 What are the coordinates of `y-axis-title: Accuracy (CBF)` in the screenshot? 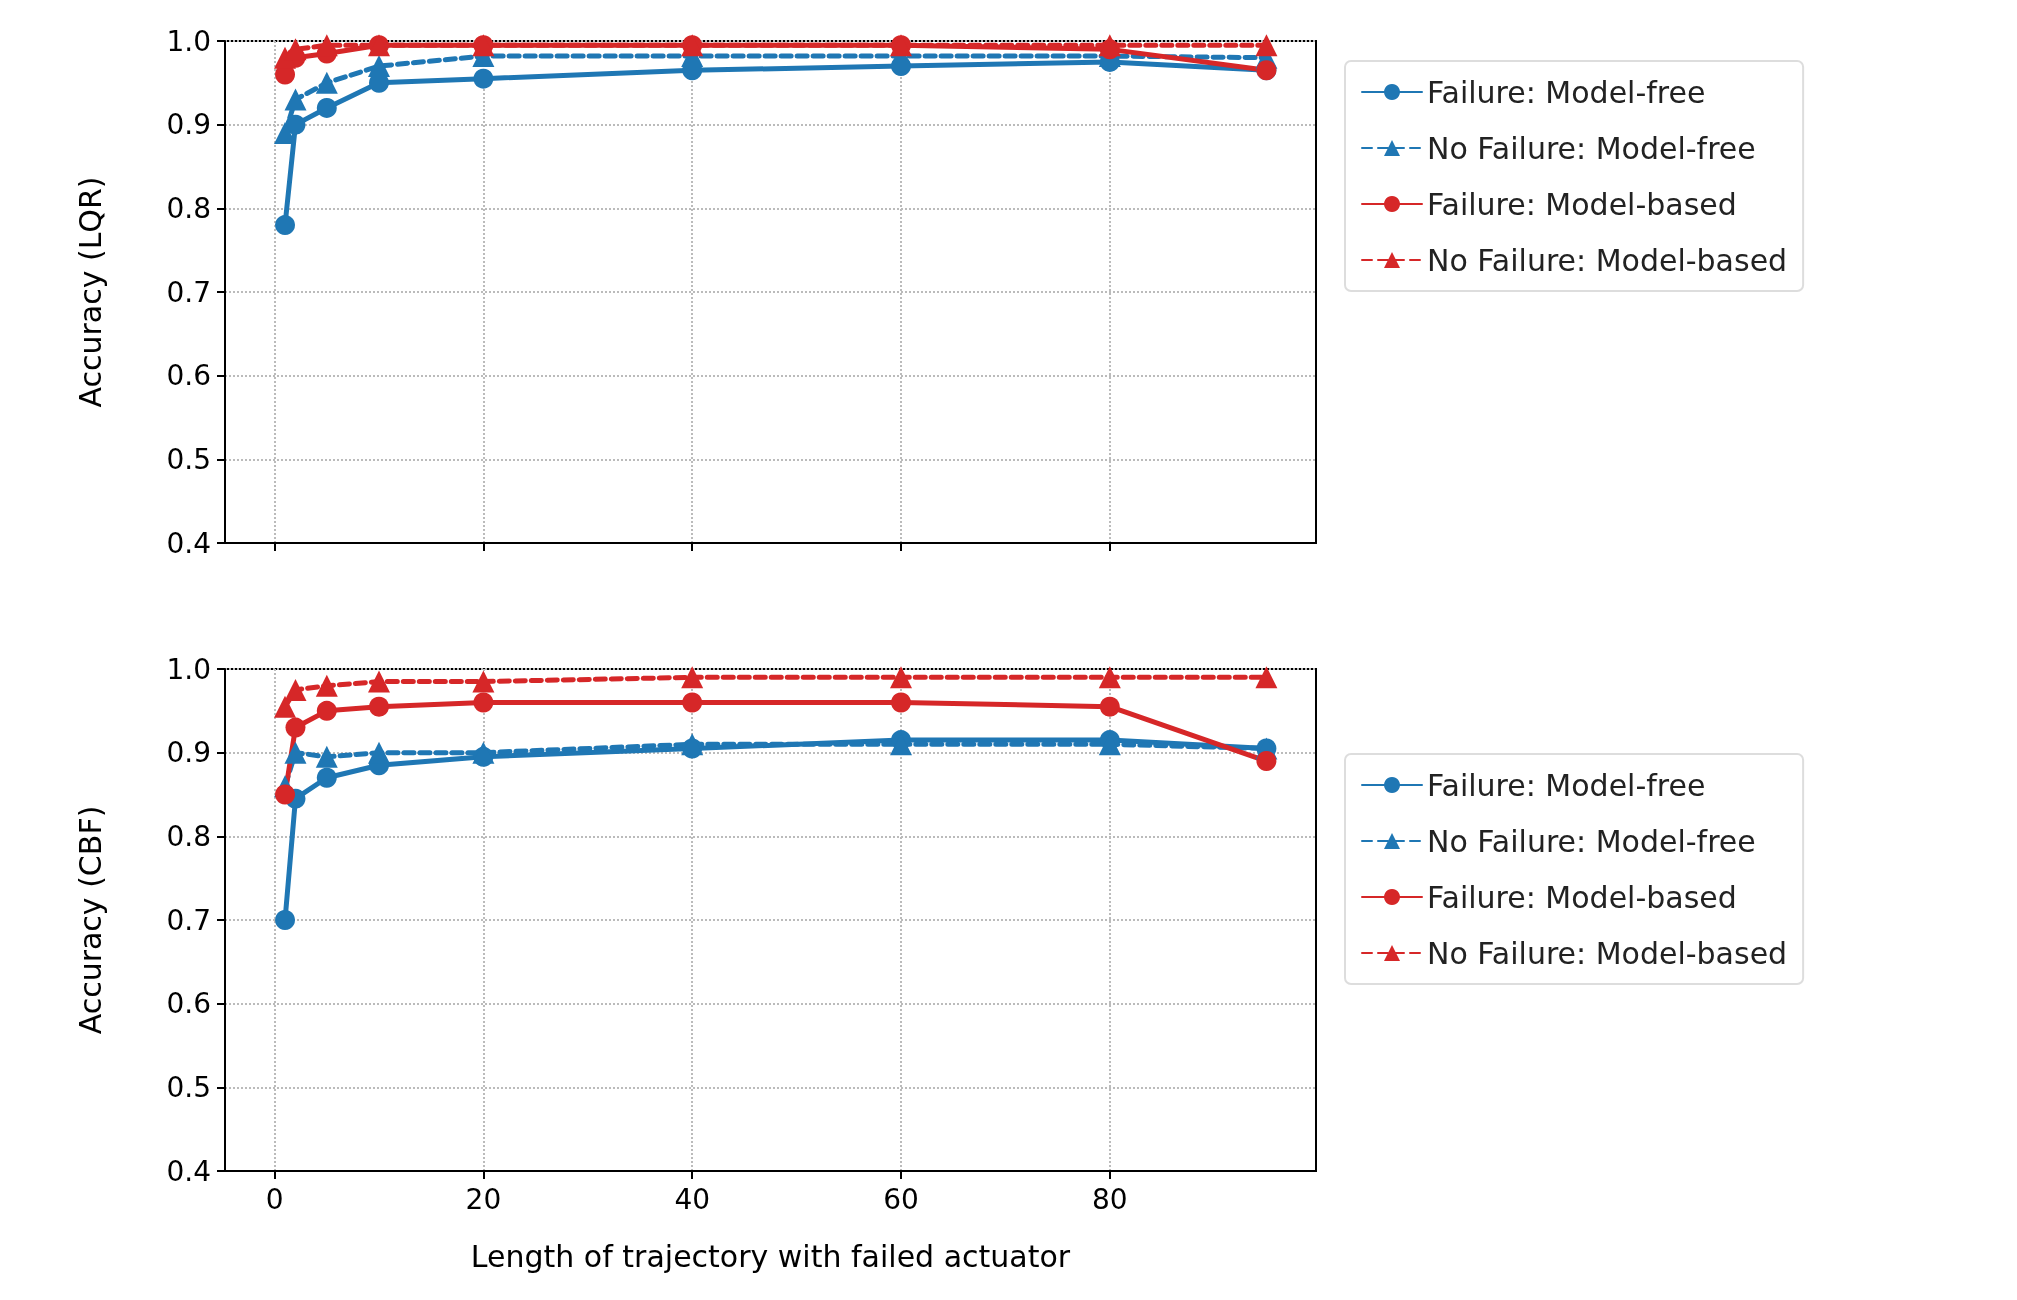 It's located at (90, 920).